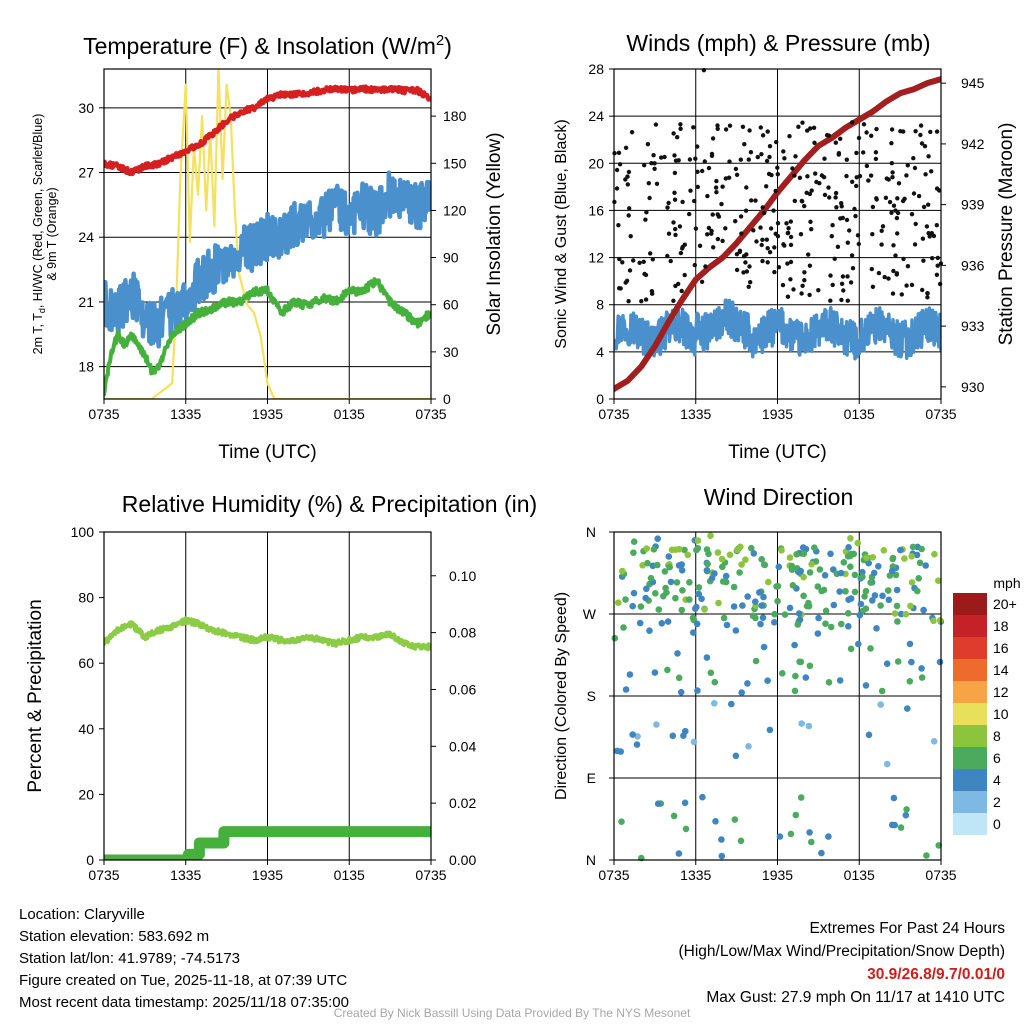 Image resolution: width=1024 pixels, height=1024 pixels. What do you see at coordinates (859, 414) in the screenshot?
I see `wind-xtick-label: 0135` at bounding box center [859, 414].